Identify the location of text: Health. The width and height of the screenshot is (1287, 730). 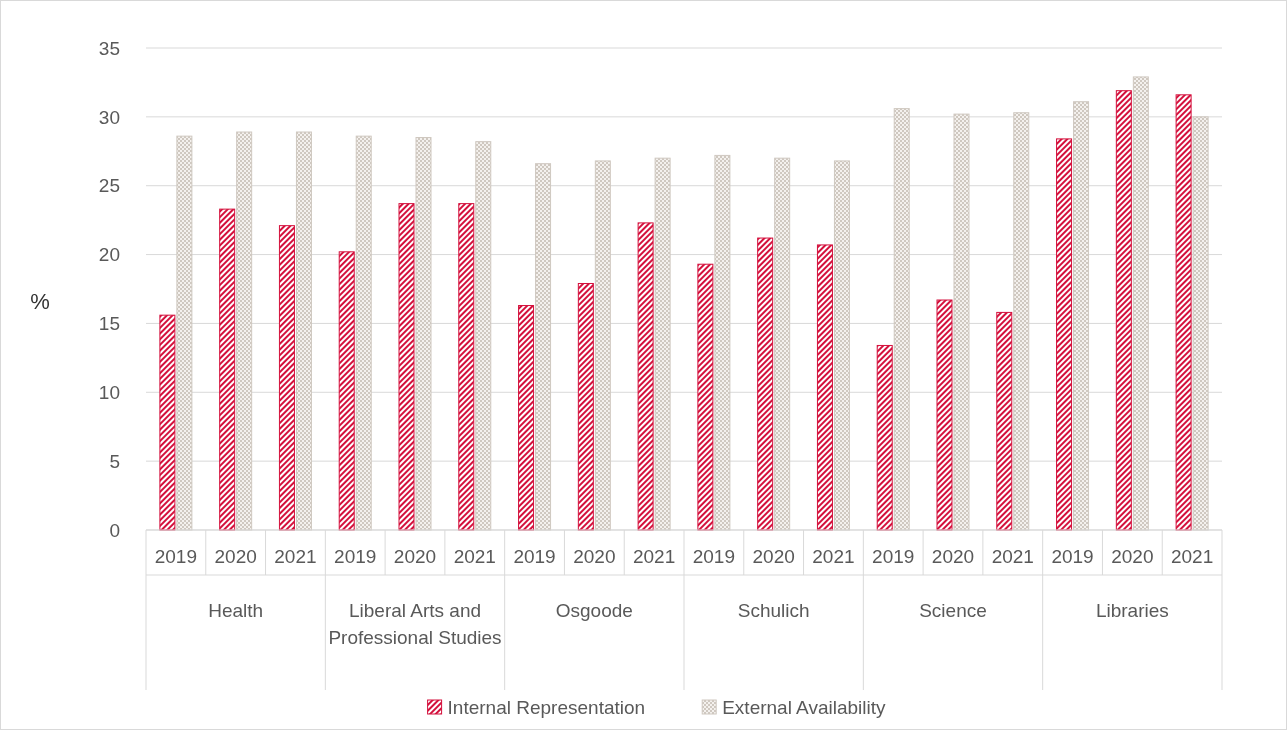
(236, 610).